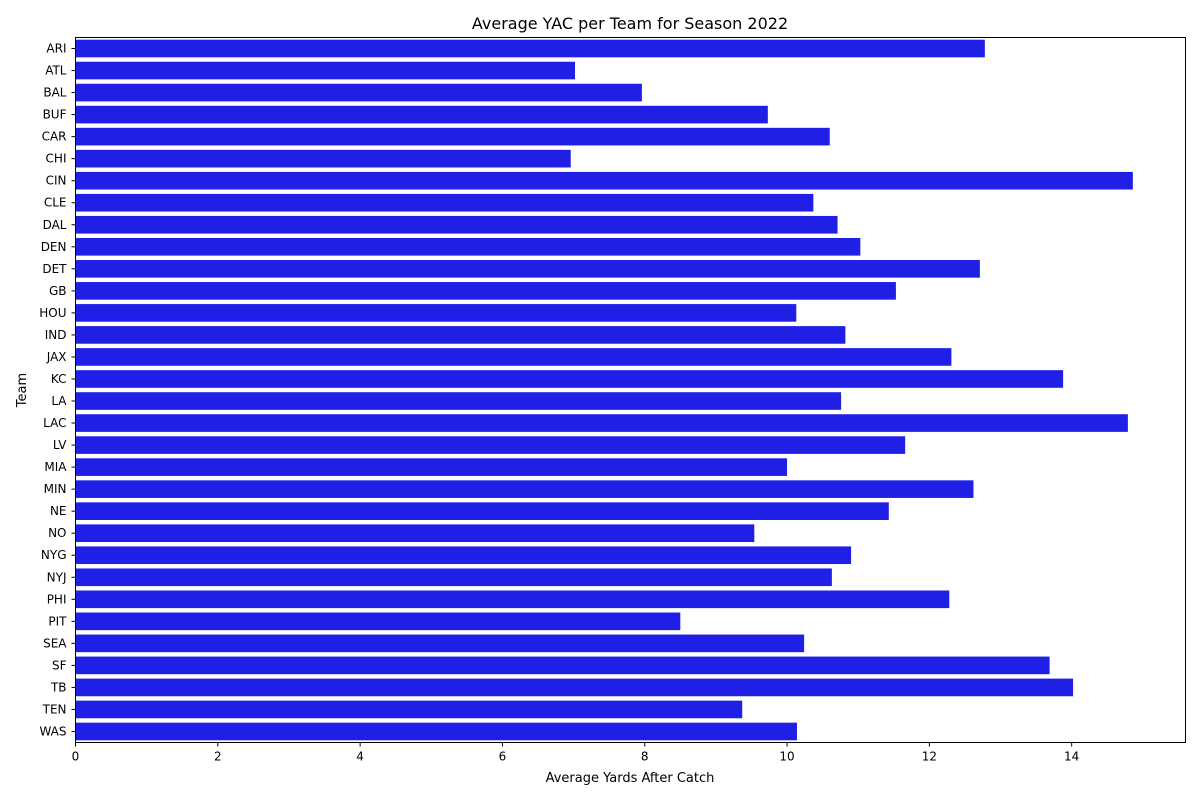 This screenshot has width=1200, height=800. Describe the element at coordinates (645, 757) in the screenshot. I see `x-tick-label-8: 8` at that location.